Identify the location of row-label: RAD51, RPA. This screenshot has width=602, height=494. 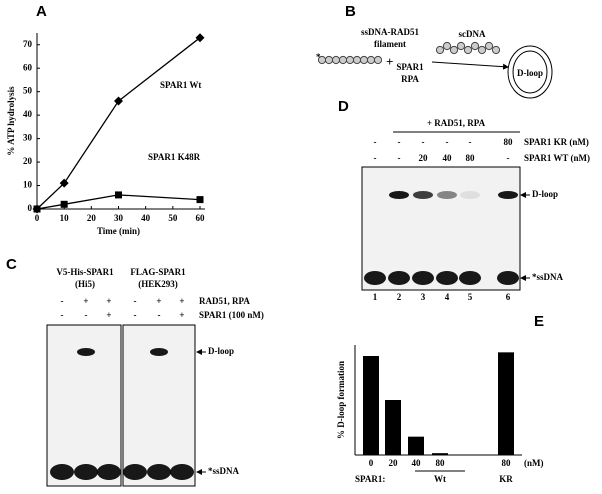
(224, 301).